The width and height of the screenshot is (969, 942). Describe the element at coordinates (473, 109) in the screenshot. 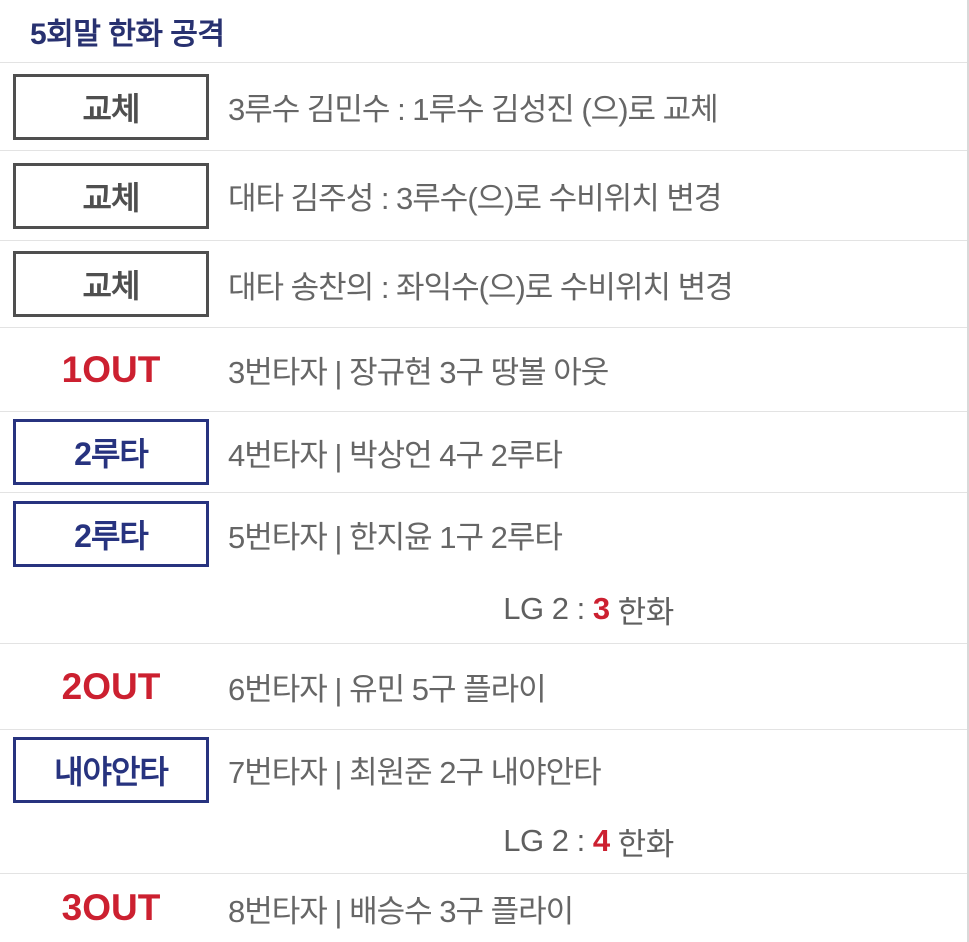

I see `event-text: 3루수 김민수 : 1루수 김성진 (으)로 교체` at that location.